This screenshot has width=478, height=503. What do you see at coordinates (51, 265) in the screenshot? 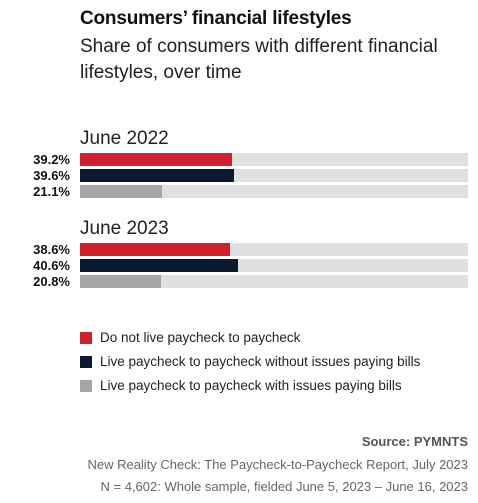
I see `data-label: 40.6%` at bounding box center [51, 265].